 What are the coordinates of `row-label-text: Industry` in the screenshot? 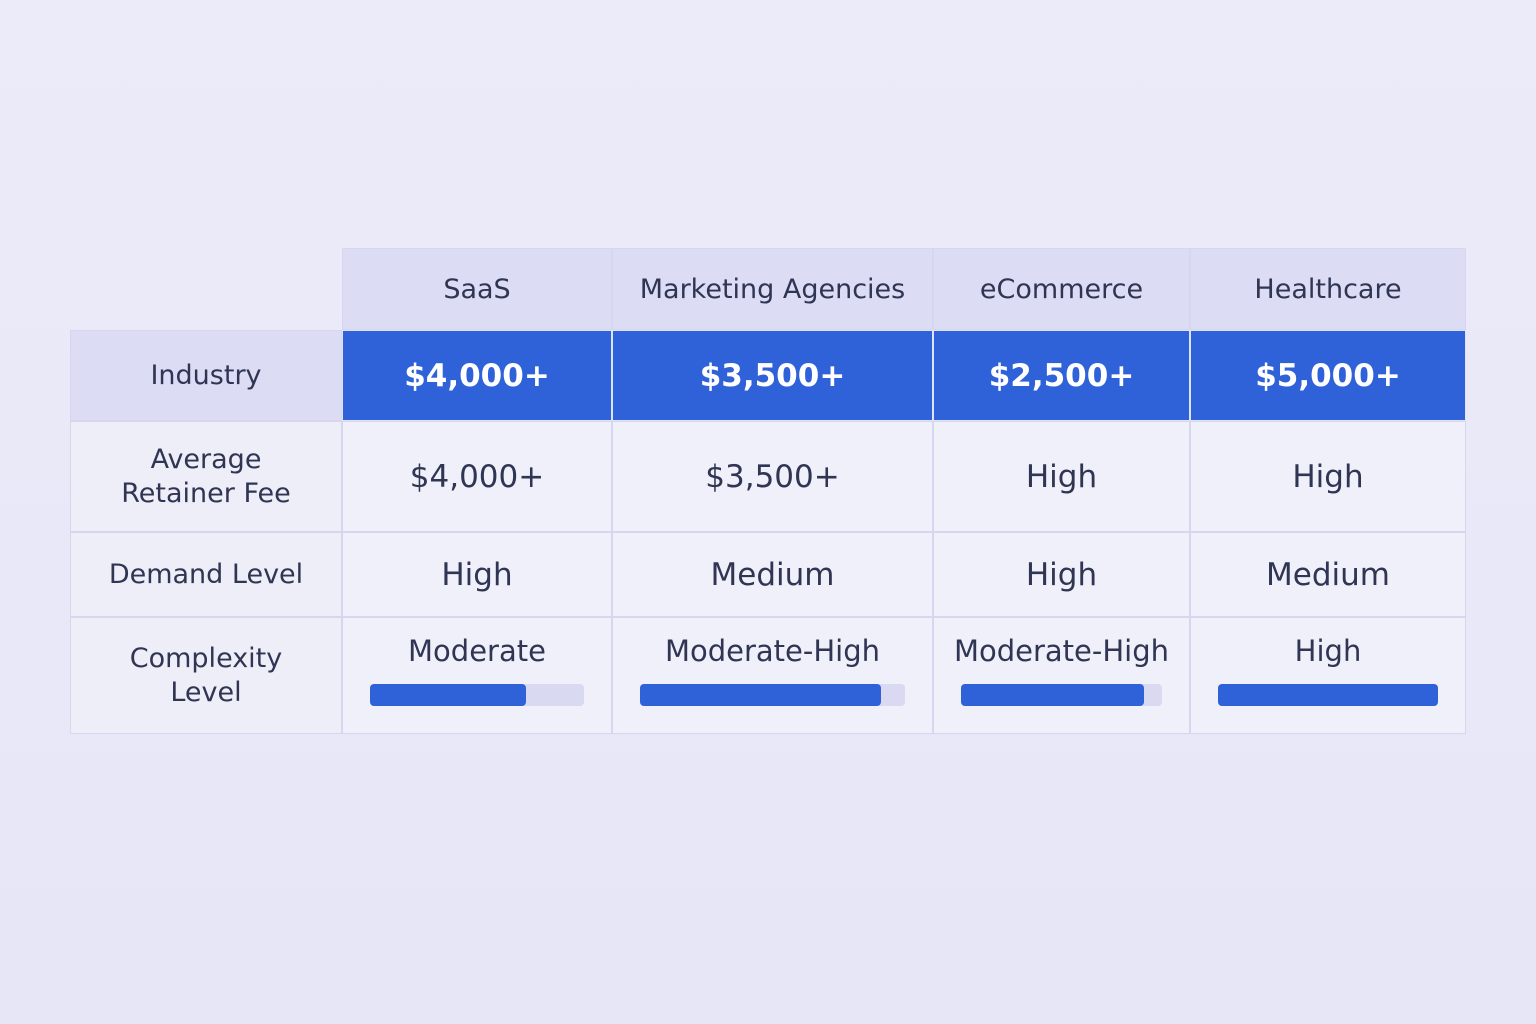 It's located at (206, 375).